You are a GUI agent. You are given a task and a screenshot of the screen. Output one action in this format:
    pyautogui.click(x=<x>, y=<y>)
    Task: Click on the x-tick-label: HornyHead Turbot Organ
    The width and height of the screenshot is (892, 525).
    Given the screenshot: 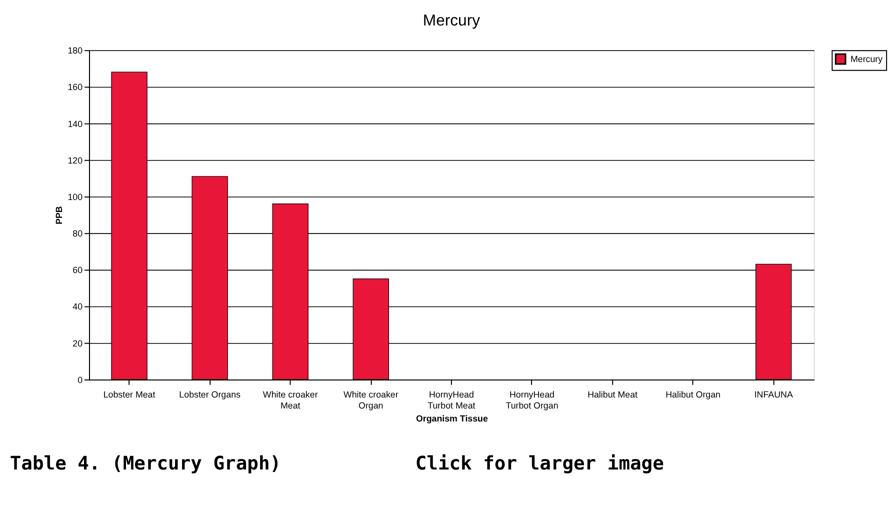 What is the action you would take?
    pyautogui.click(x=532, y=400)
    